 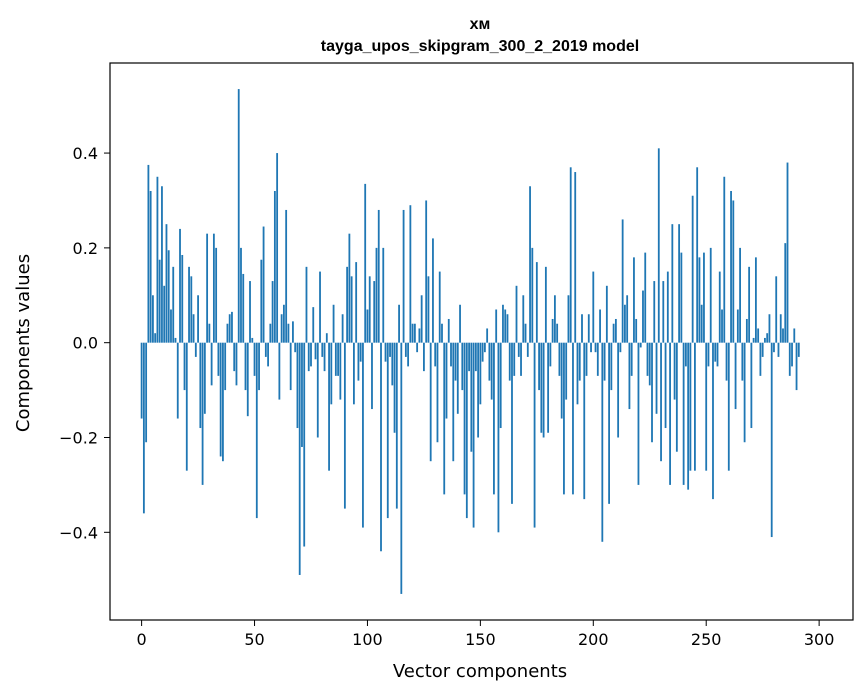 What do you see at coordinates (85, 343) in the screenshot?
I see `y-tick-label: 0.0` at bounding box center [85, 343].